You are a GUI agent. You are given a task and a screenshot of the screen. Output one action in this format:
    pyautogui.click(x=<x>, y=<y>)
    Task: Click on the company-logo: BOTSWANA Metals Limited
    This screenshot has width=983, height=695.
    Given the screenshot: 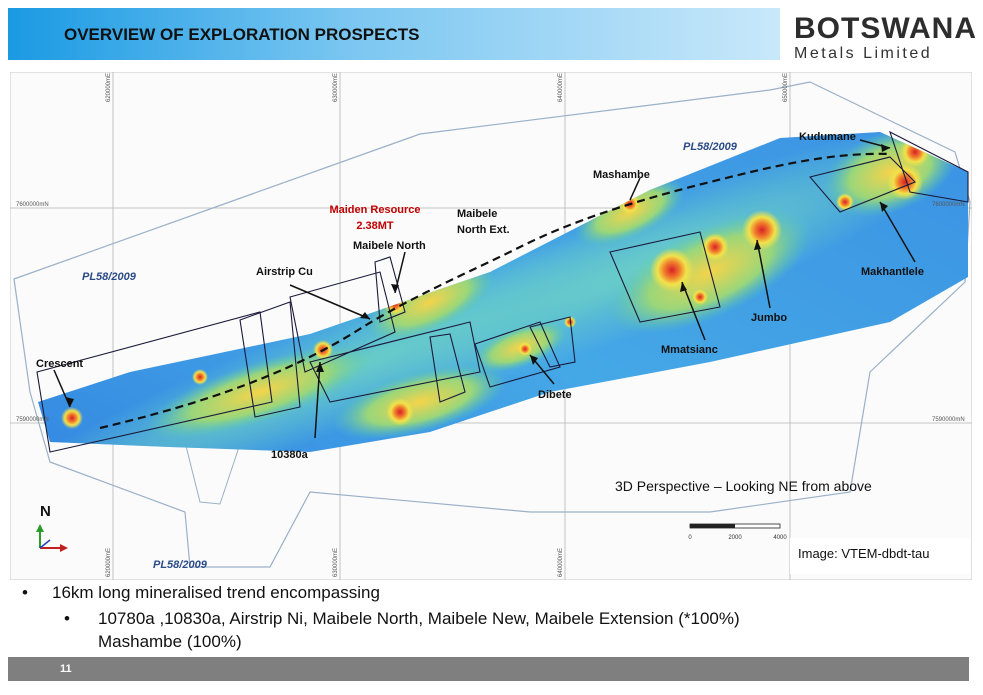 What is the action you would take?
    pyautogui.click(x=884, y=38)
    